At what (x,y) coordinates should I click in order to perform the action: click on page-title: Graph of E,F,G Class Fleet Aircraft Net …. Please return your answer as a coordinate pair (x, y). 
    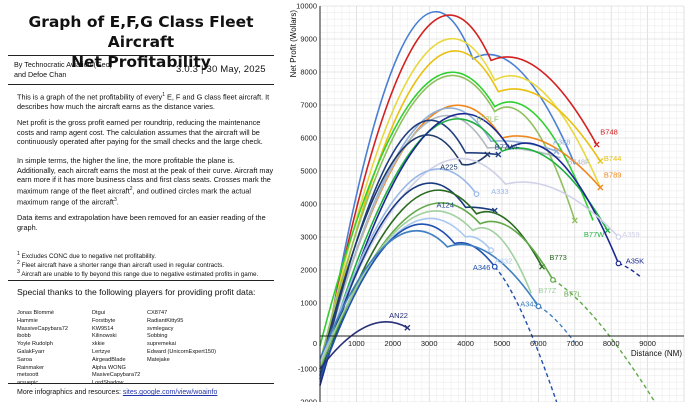
    Looking at the image, I should click on (141, 42).